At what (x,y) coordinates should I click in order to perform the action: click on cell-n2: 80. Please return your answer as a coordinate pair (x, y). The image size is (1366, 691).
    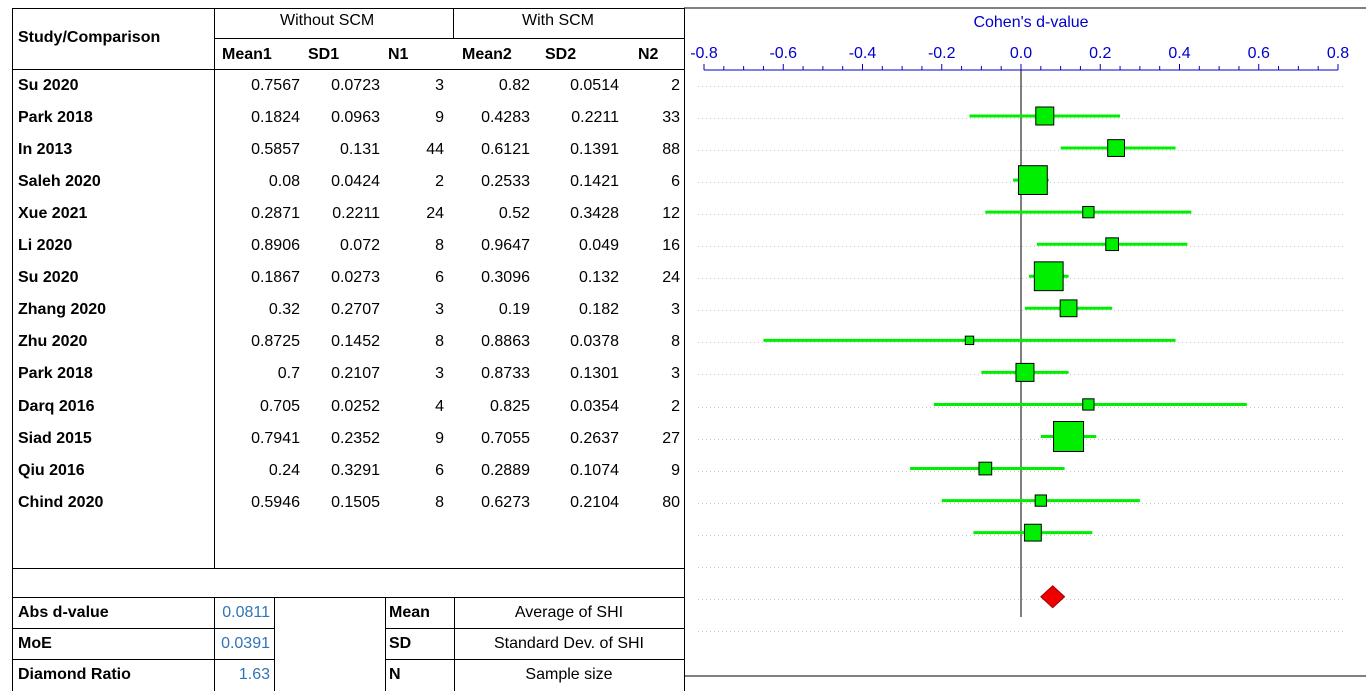
    Looking at the image, I should click on (671, 502).